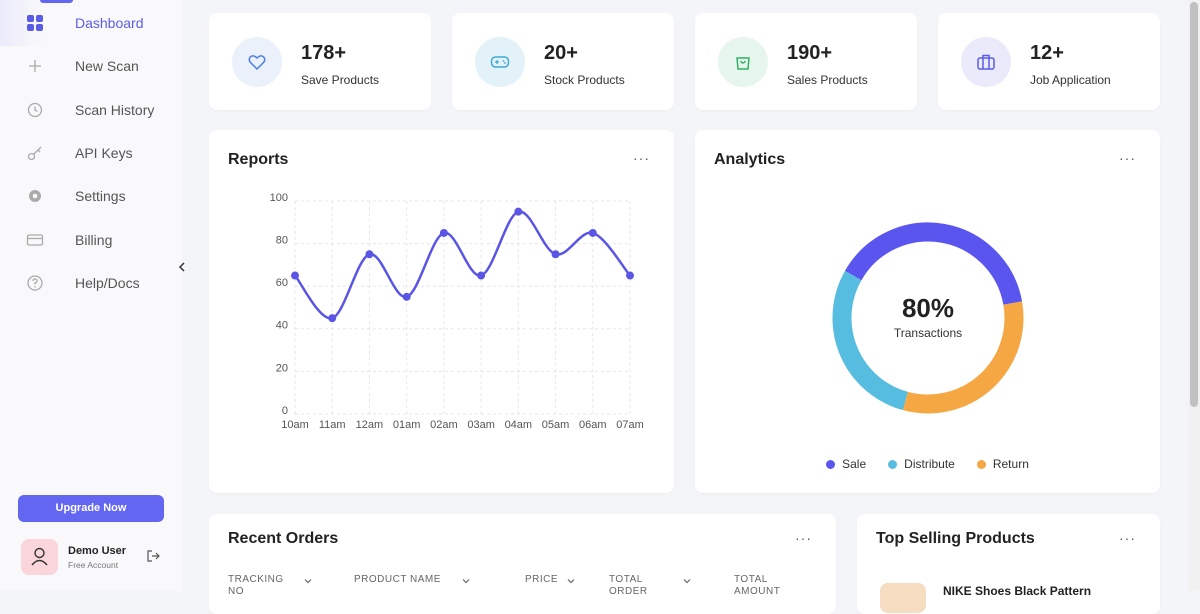 The height and width of the screenshot is (614, 1200). I want to click on stat-card: 12+ Job Application, so click(1049, 61).